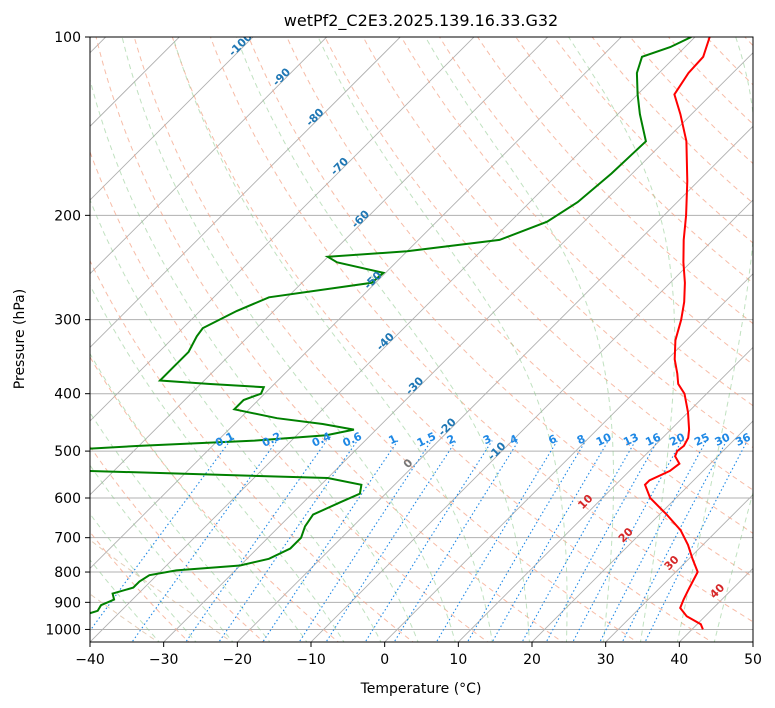  I want to click on x-axis-label: Temperature (°C), so click(421, 689).